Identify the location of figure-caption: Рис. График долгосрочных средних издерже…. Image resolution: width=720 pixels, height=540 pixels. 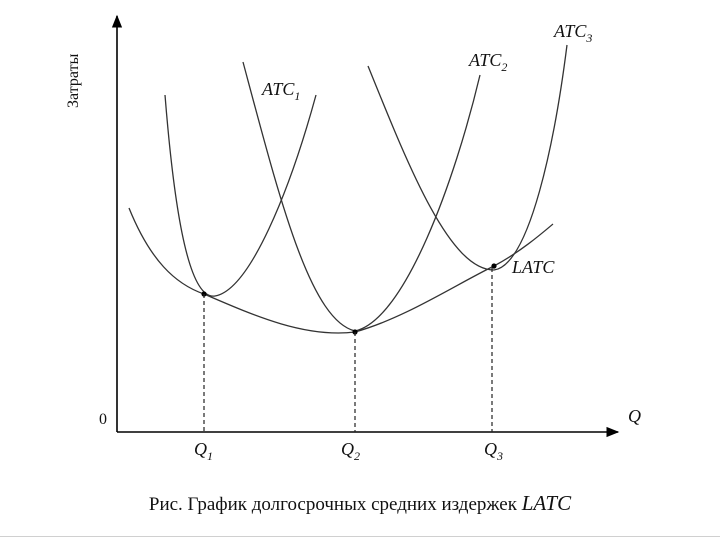
(360, 503).